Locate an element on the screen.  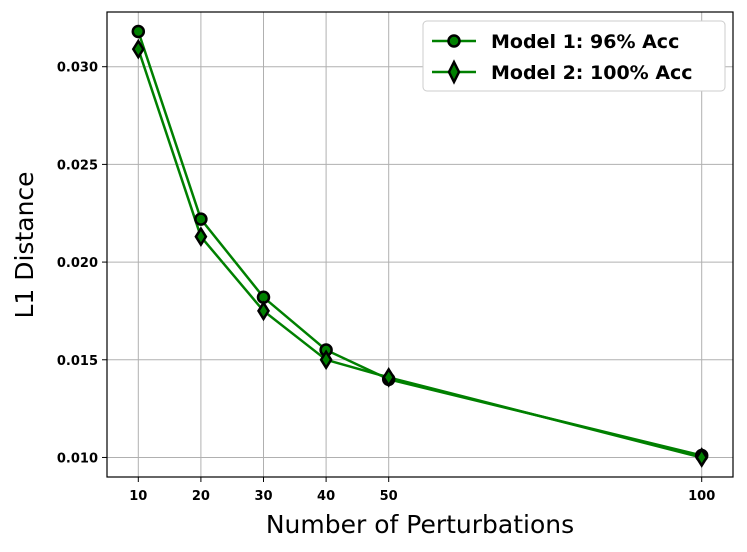
x-tick-label: 30 is located at coordinates (263, 496).